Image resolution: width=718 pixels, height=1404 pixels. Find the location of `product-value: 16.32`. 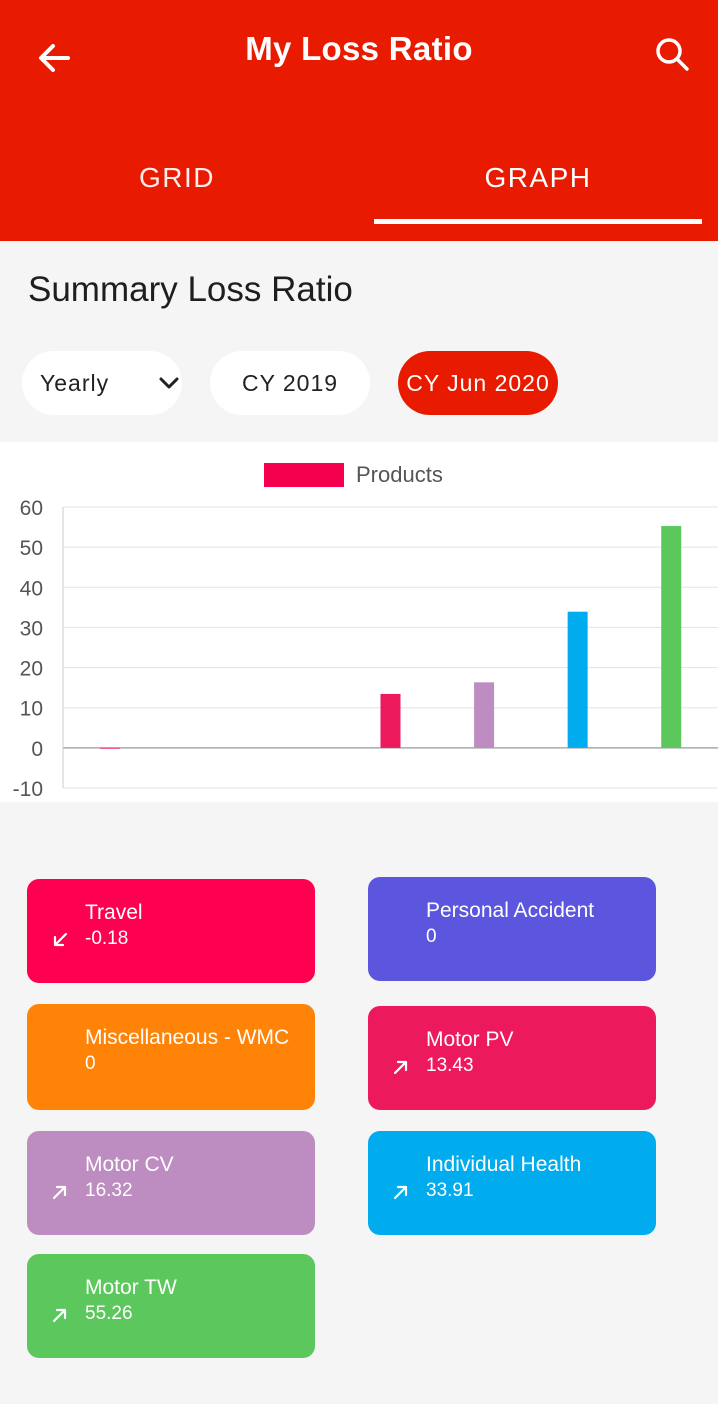

product-value: 16.32 is located at coordinates (109, 1190).